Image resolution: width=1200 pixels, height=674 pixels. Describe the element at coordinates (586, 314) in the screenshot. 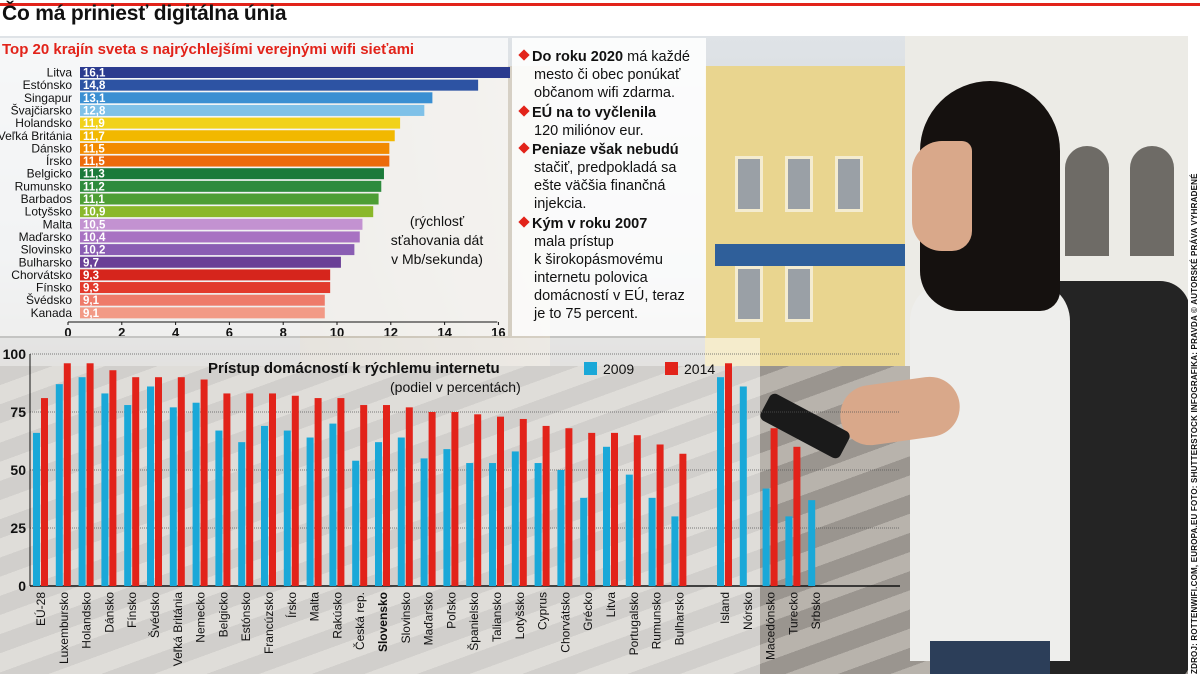

I see `fact-line: je to 75 percent.` at that location.